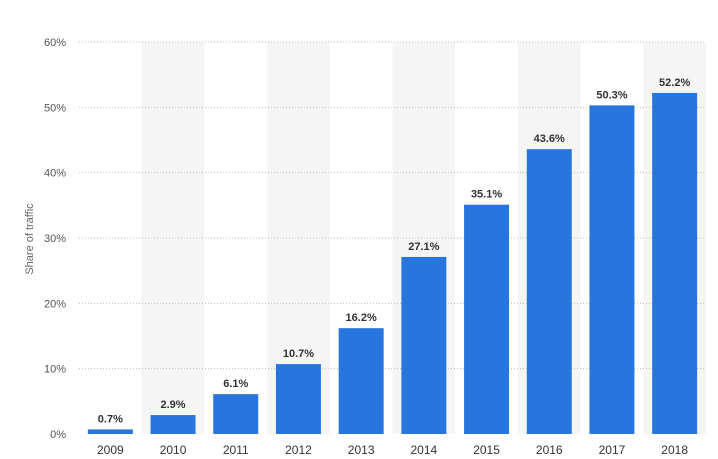 This screenshot has width=718, height=459. I want to click on y-tick-label: 40%, so click(55, 174).